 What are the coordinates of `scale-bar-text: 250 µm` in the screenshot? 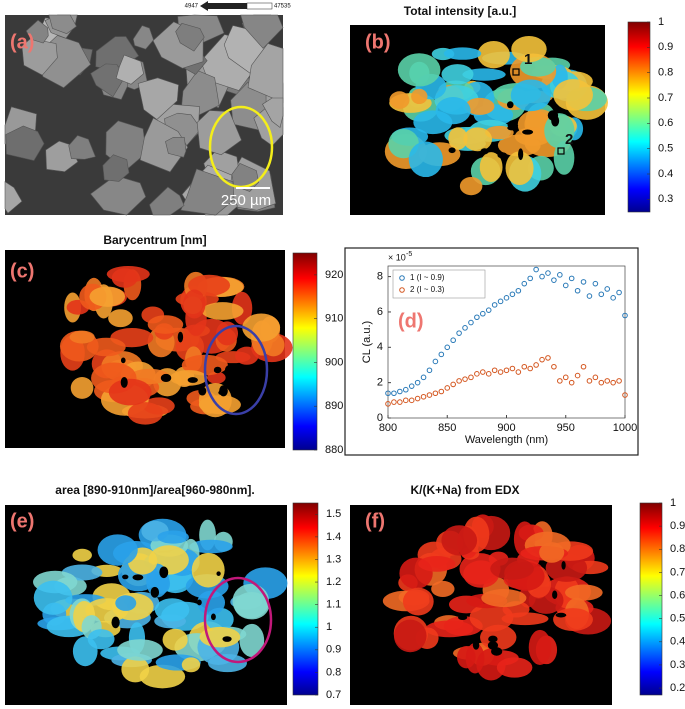 It's located at (246, 200).